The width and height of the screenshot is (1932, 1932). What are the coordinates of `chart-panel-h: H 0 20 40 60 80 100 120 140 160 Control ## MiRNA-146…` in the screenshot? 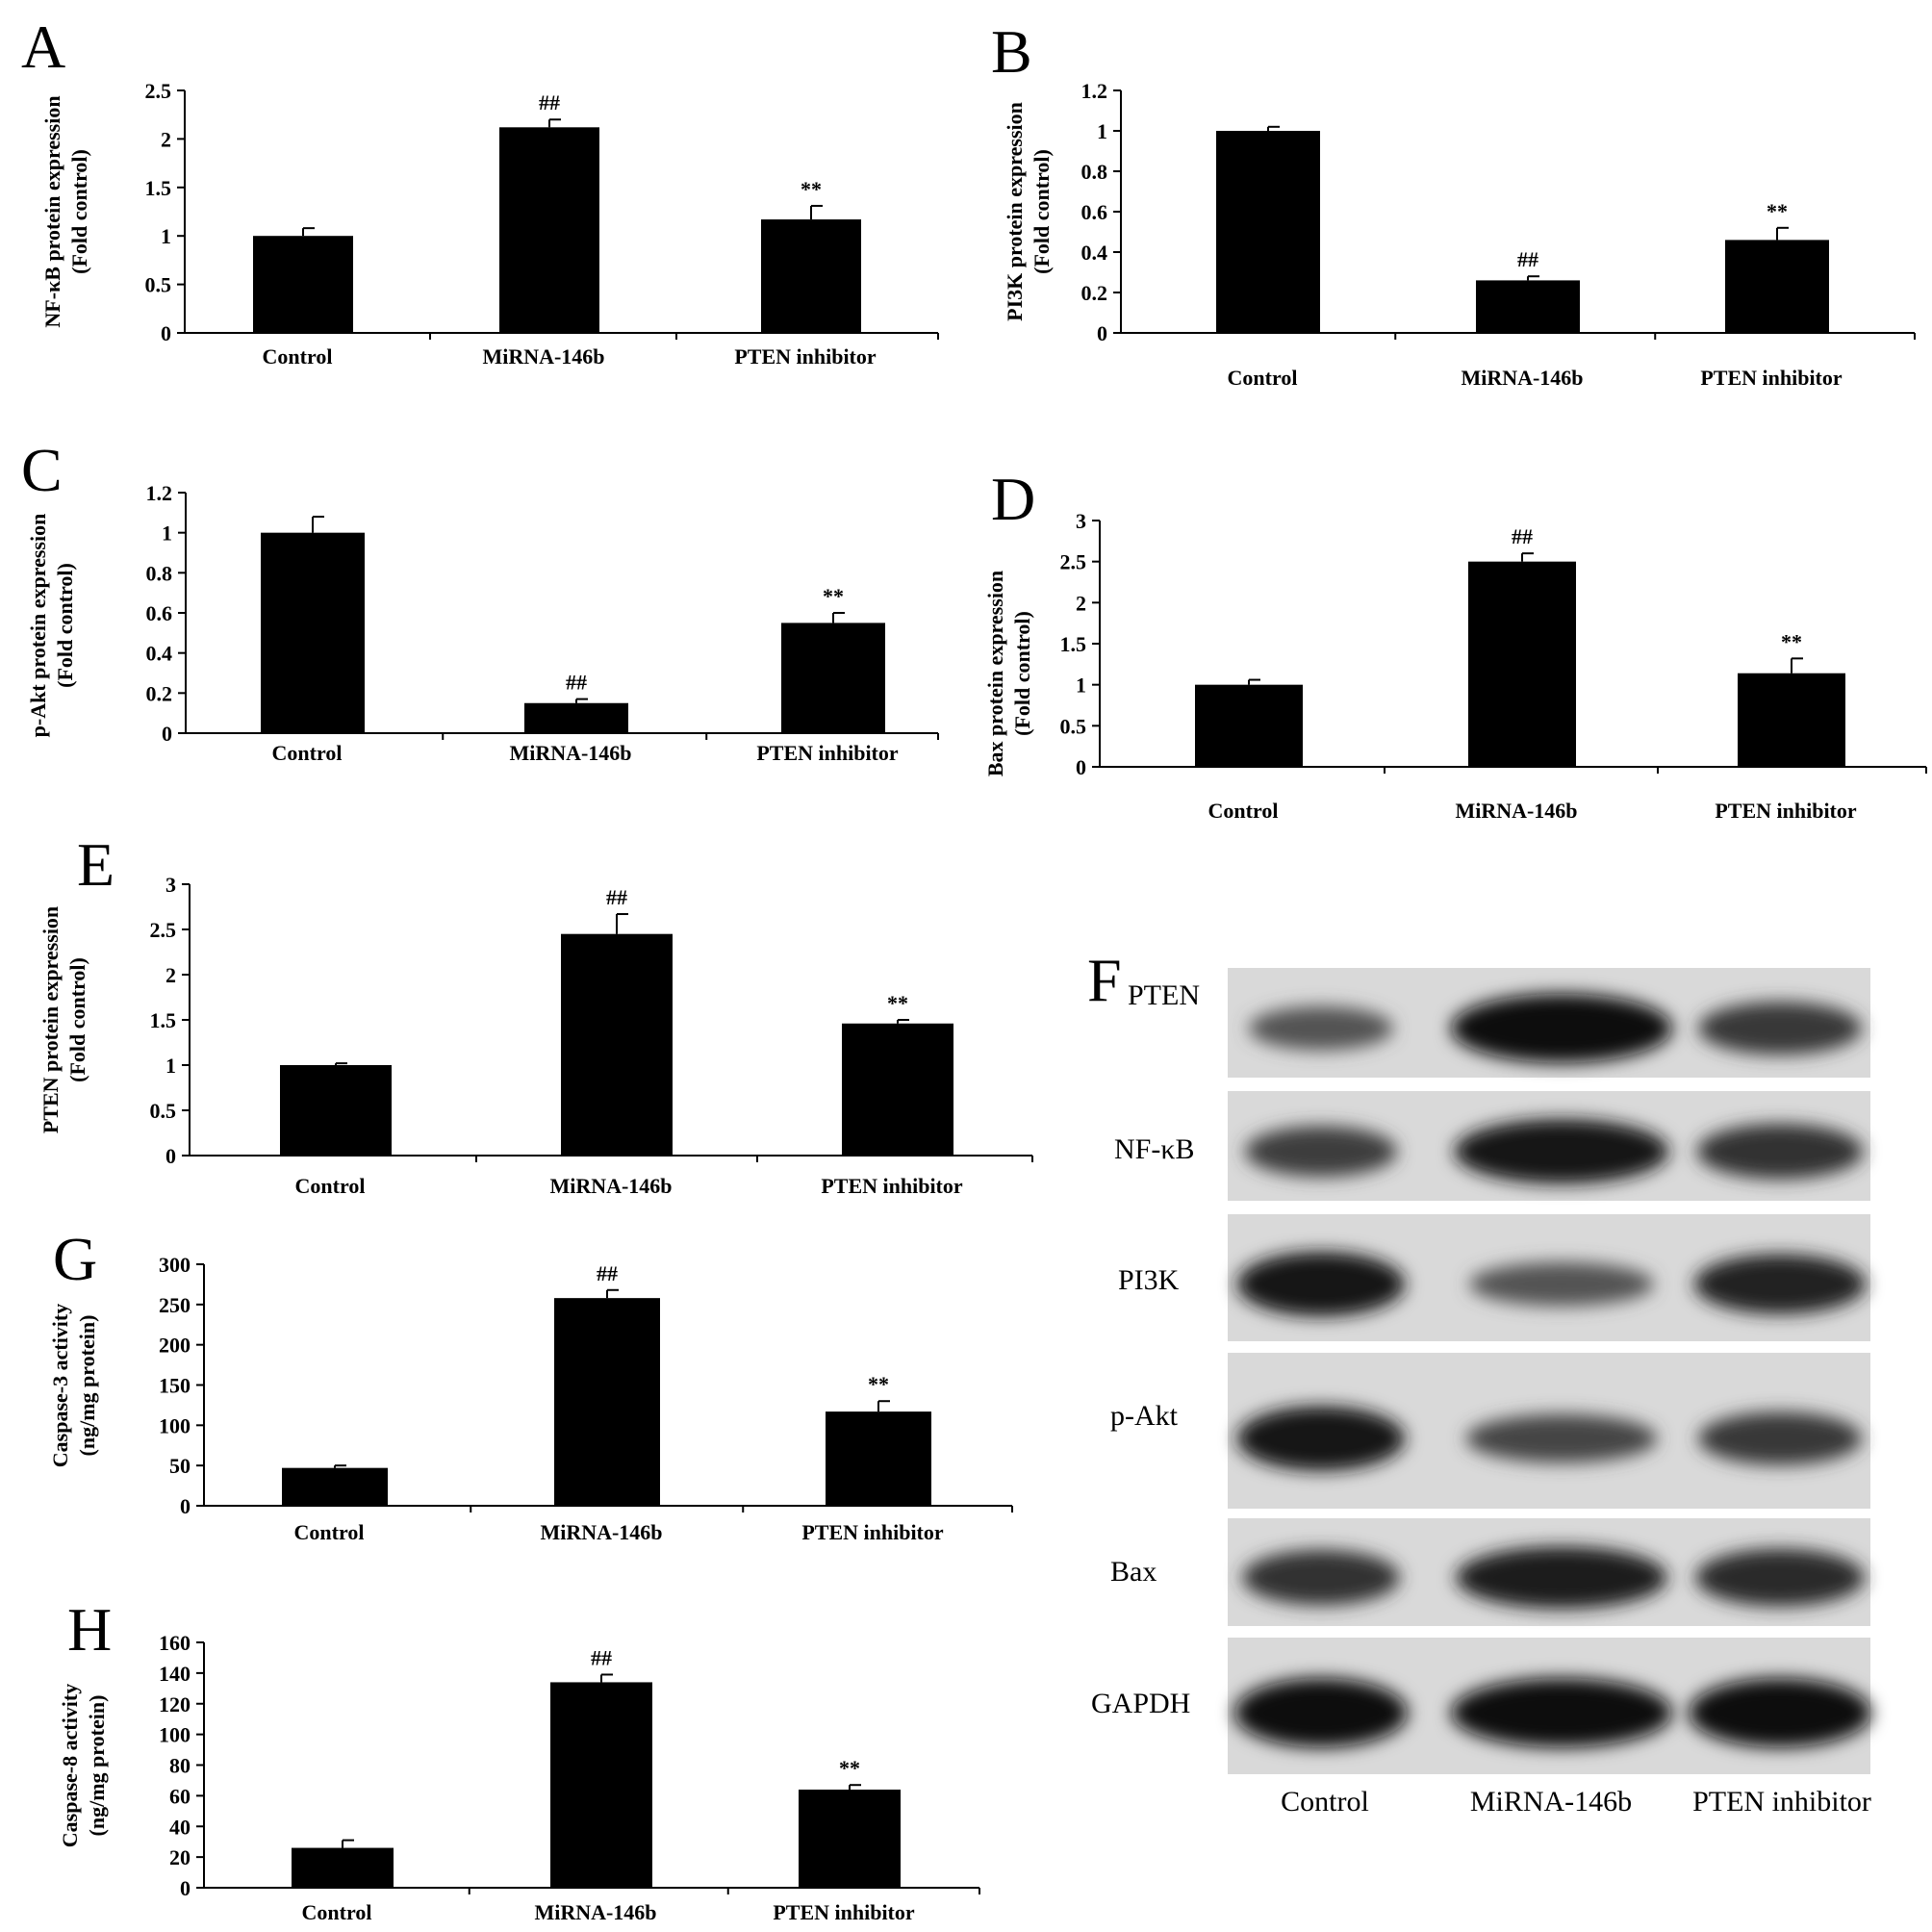 It's located at (519, 1759).